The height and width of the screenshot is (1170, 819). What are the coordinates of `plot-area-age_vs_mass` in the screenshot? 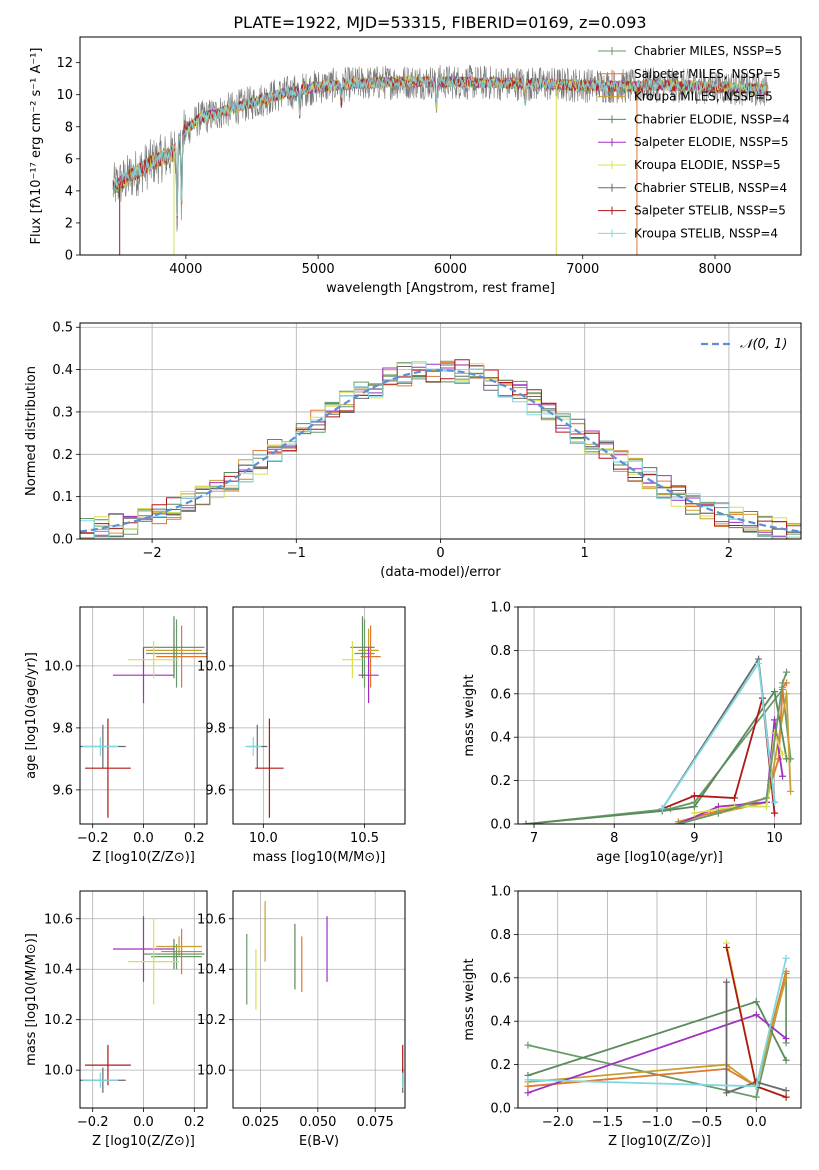 It's located at (313, 717).